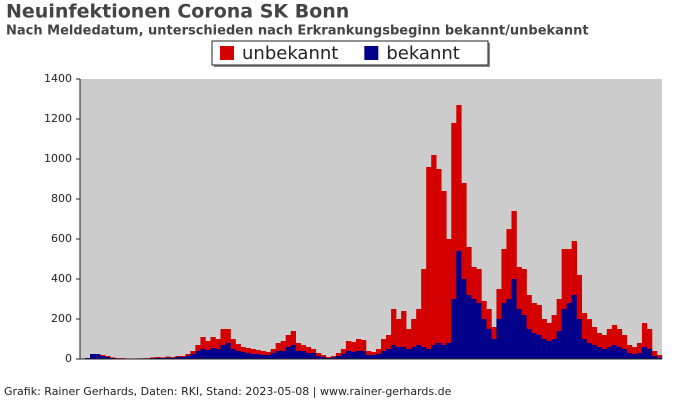 This screenshot has width=700, height=400. What do you see at coordinates (423, 53) in the screenshot?
I see `legend-label: bekannt` at bounding box center [423, 53].